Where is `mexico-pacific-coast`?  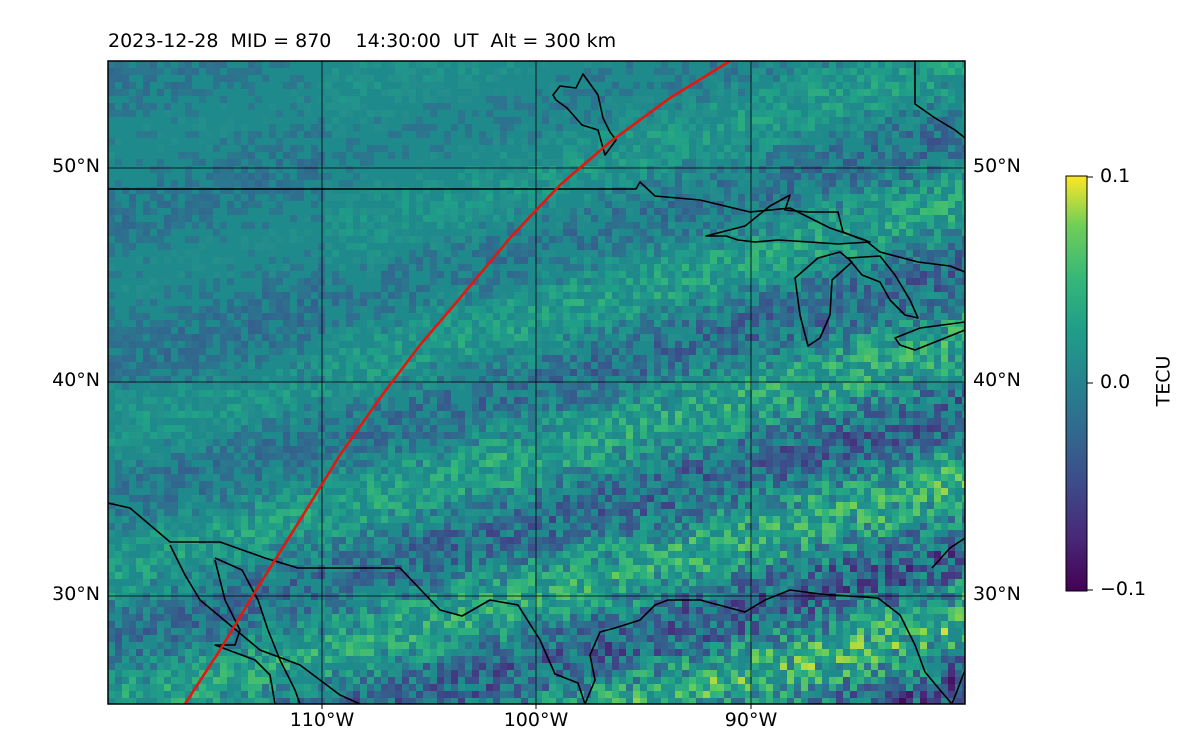
mexico-pacific-coast is located at coordinates (265, 624).